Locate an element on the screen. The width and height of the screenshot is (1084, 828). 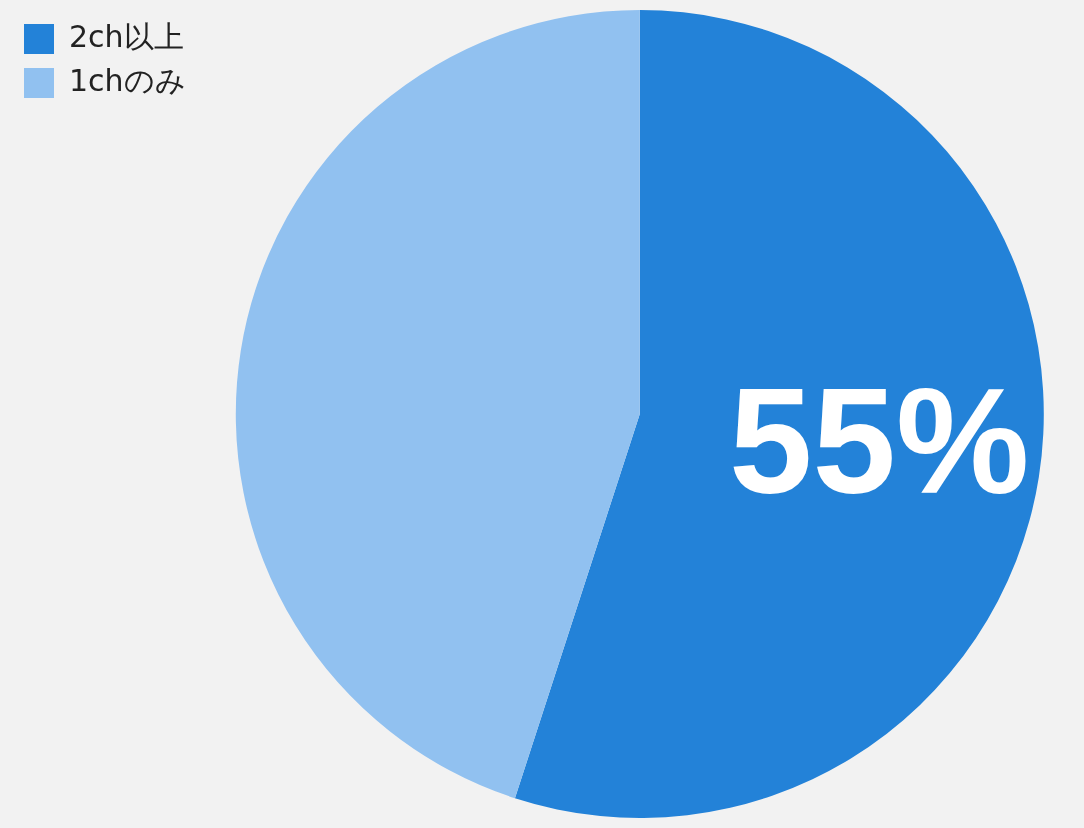
legend-label: 2ch以上 is located at coordinates (126, 36).